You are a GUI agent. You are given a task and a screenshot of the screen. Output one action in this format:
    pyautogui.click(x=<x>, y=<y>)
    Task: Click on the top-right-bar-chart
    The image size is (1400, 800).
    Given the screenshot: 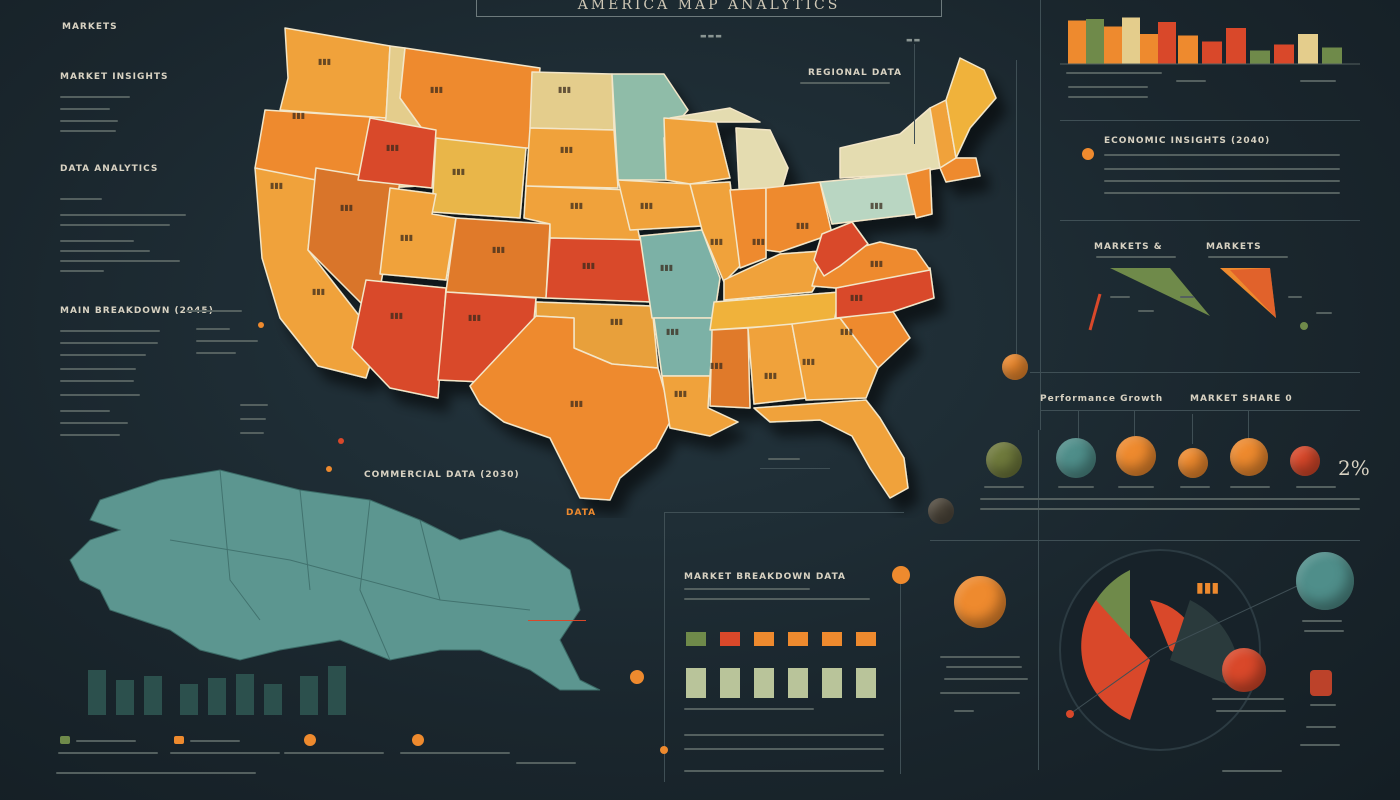 What is the action you would take?
    pyautogui.click(x=1210, y=41)
    